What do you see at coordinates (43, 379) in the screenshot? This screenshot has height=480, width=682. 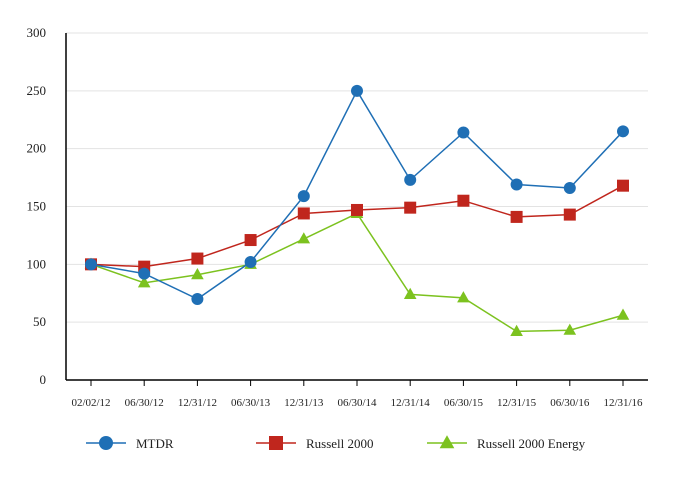 I see `y-tick-label: 0` at bounding box center [43, 379].